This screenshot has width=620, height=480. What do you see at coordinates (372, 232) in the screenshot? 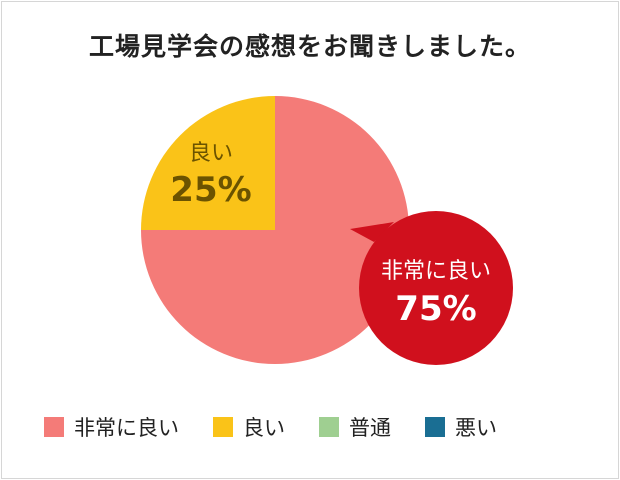
I see `callout-tail` at bounding box center [372, 232].